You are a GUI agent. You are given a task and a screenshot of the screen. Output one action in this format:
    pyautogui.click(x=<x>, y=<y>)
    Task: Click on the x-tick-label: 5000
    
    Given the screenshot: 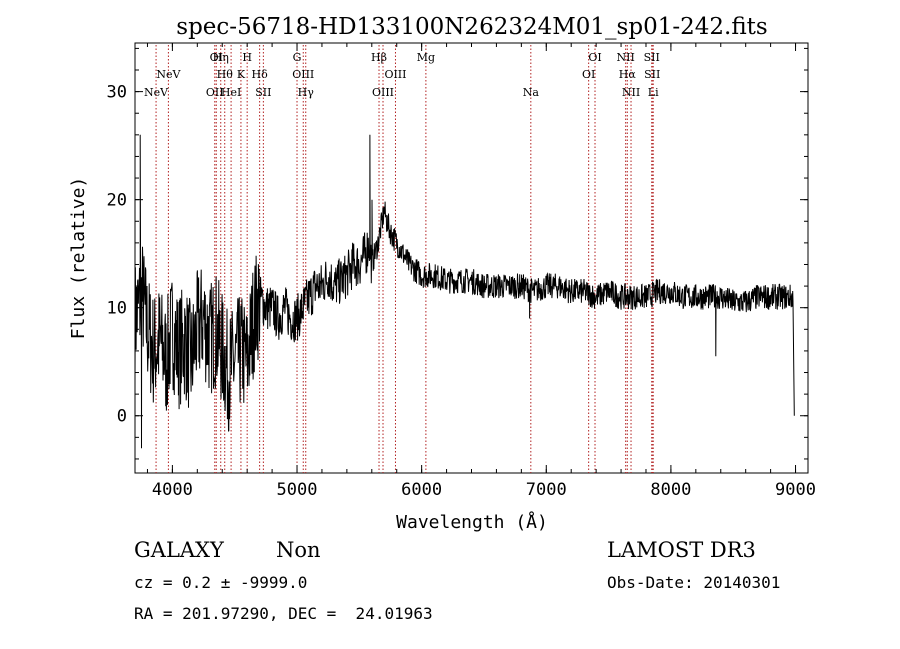 What is the action you would take?
    pyautogui.click(x=297, y=490)
    